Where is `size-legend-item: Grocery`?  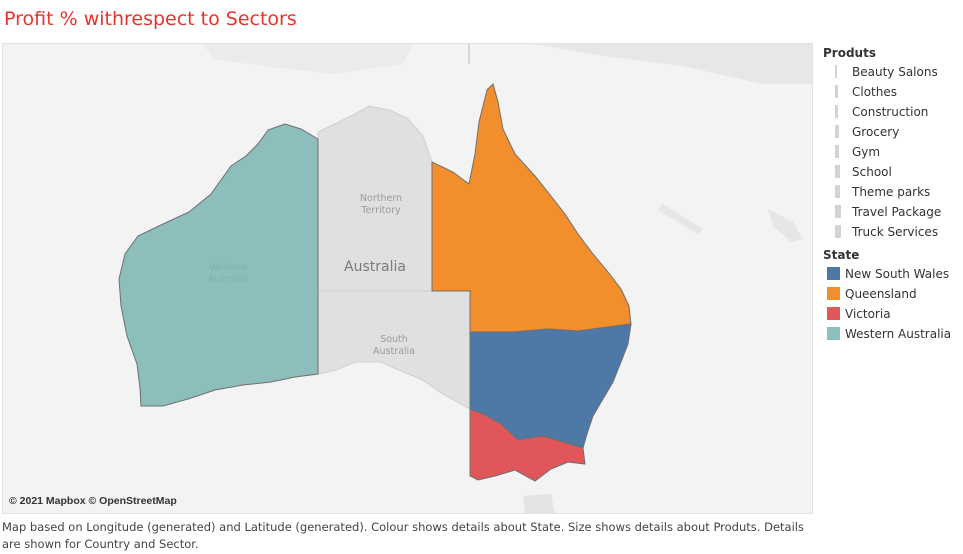 size-legend-item: Grocery is located at coordinates (893, 132).